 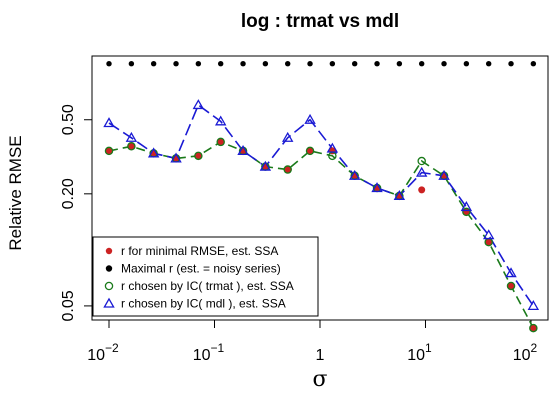 What do you see at coordinates (428, 348) in the screenshot?
I see `x-tick-exponent: 1` at bounding box center [428, 348].